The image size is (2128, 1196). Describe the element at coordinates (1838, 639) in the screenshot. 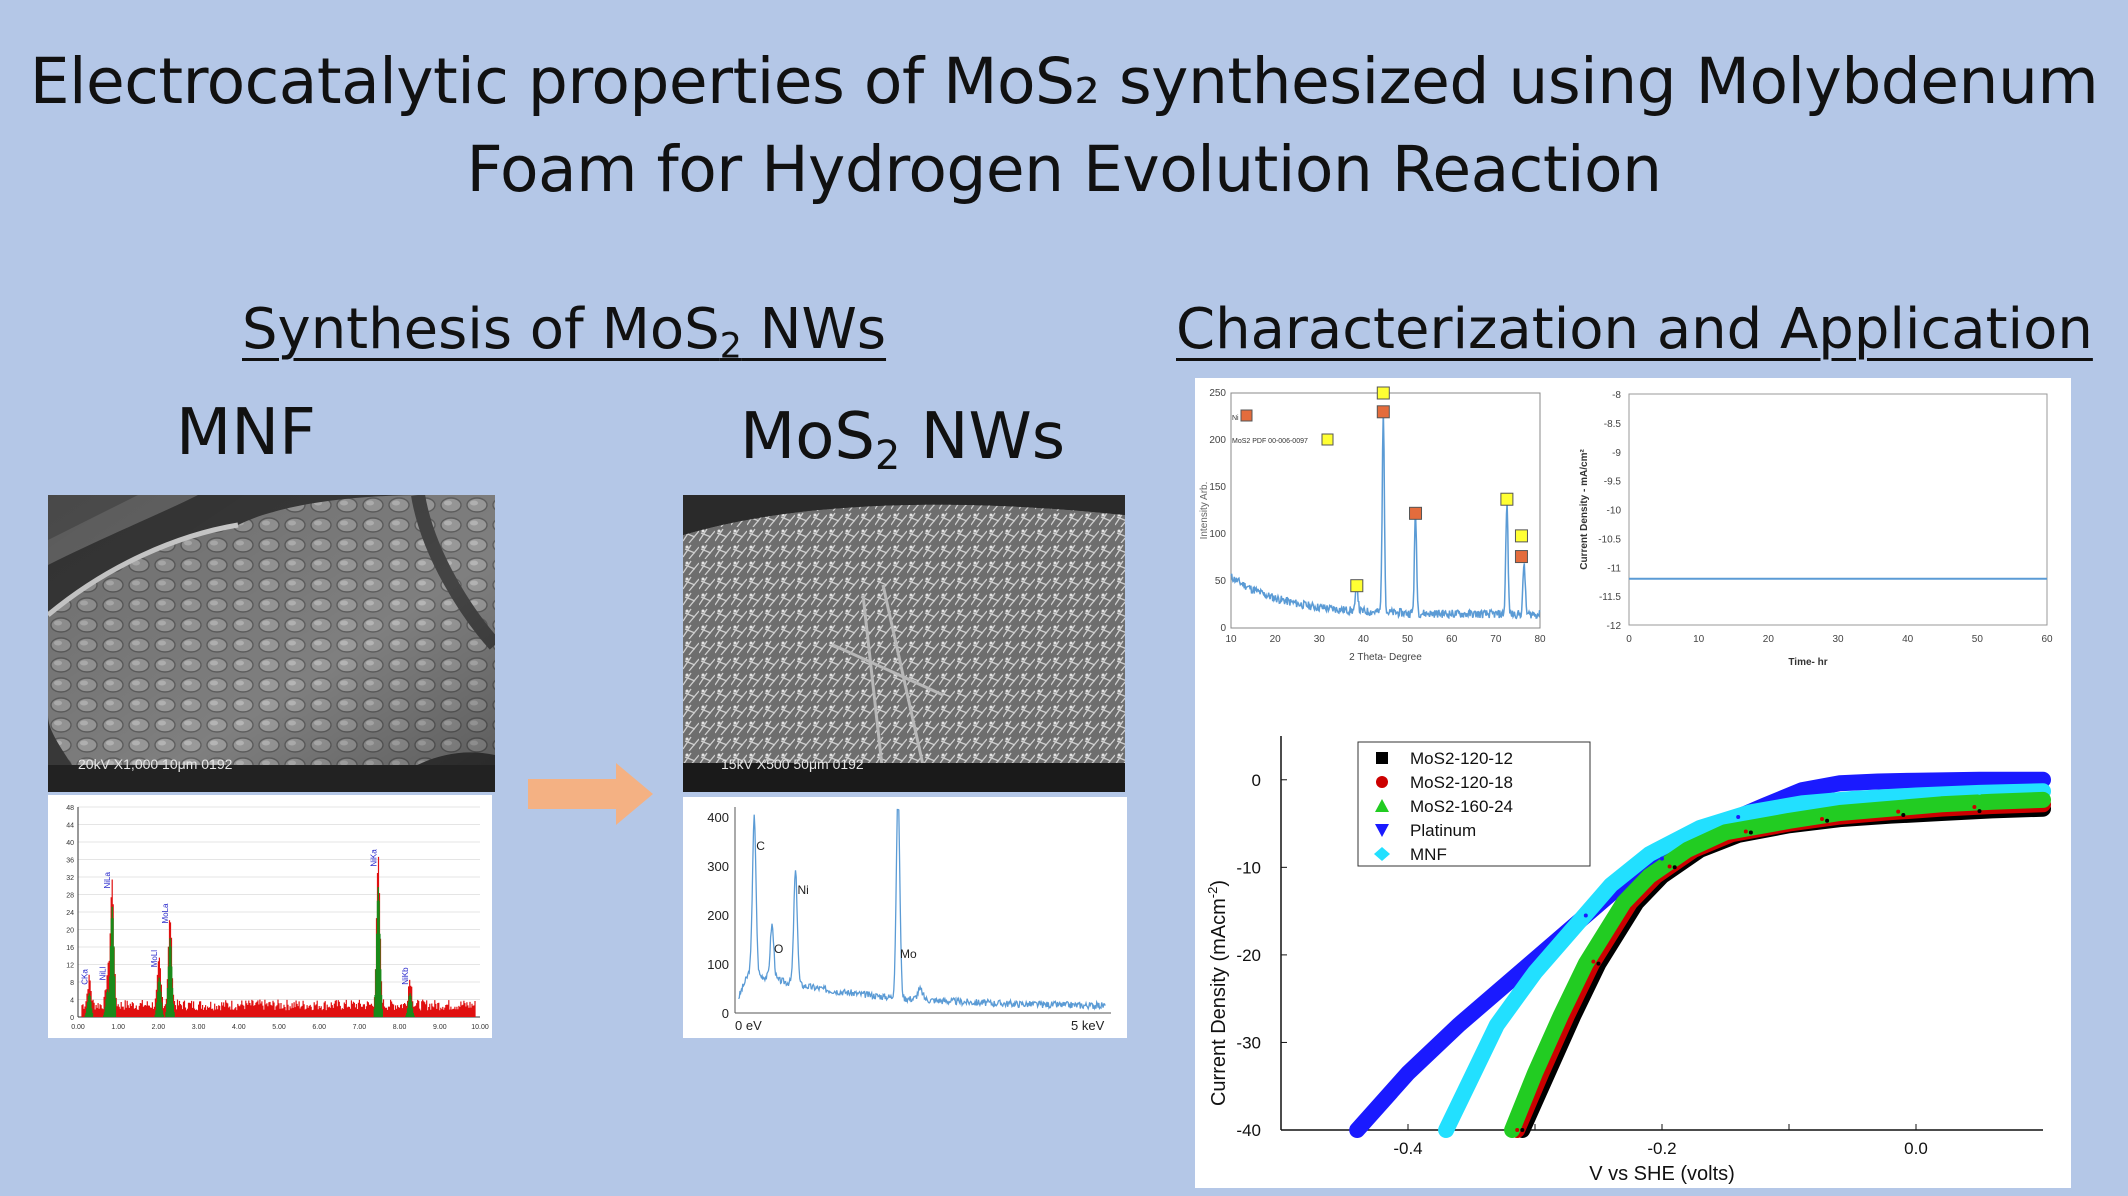

I see `stability-xtick: 30` at that location.